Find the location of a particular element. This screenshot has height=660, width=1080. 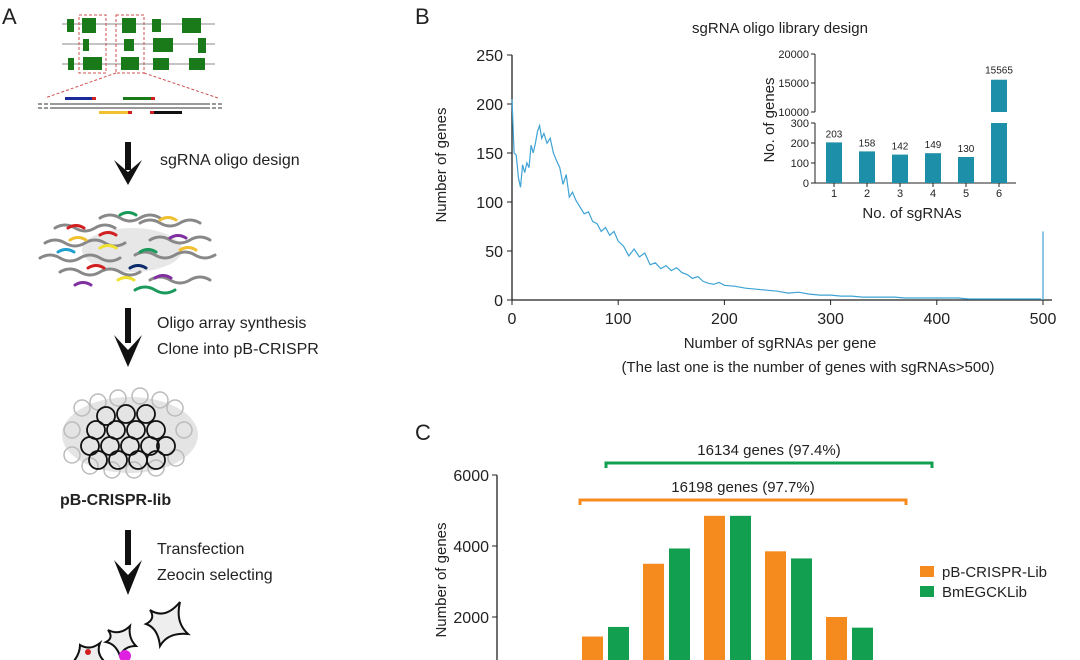

y-tick-label: 250 is located at coordinates (489, 56).